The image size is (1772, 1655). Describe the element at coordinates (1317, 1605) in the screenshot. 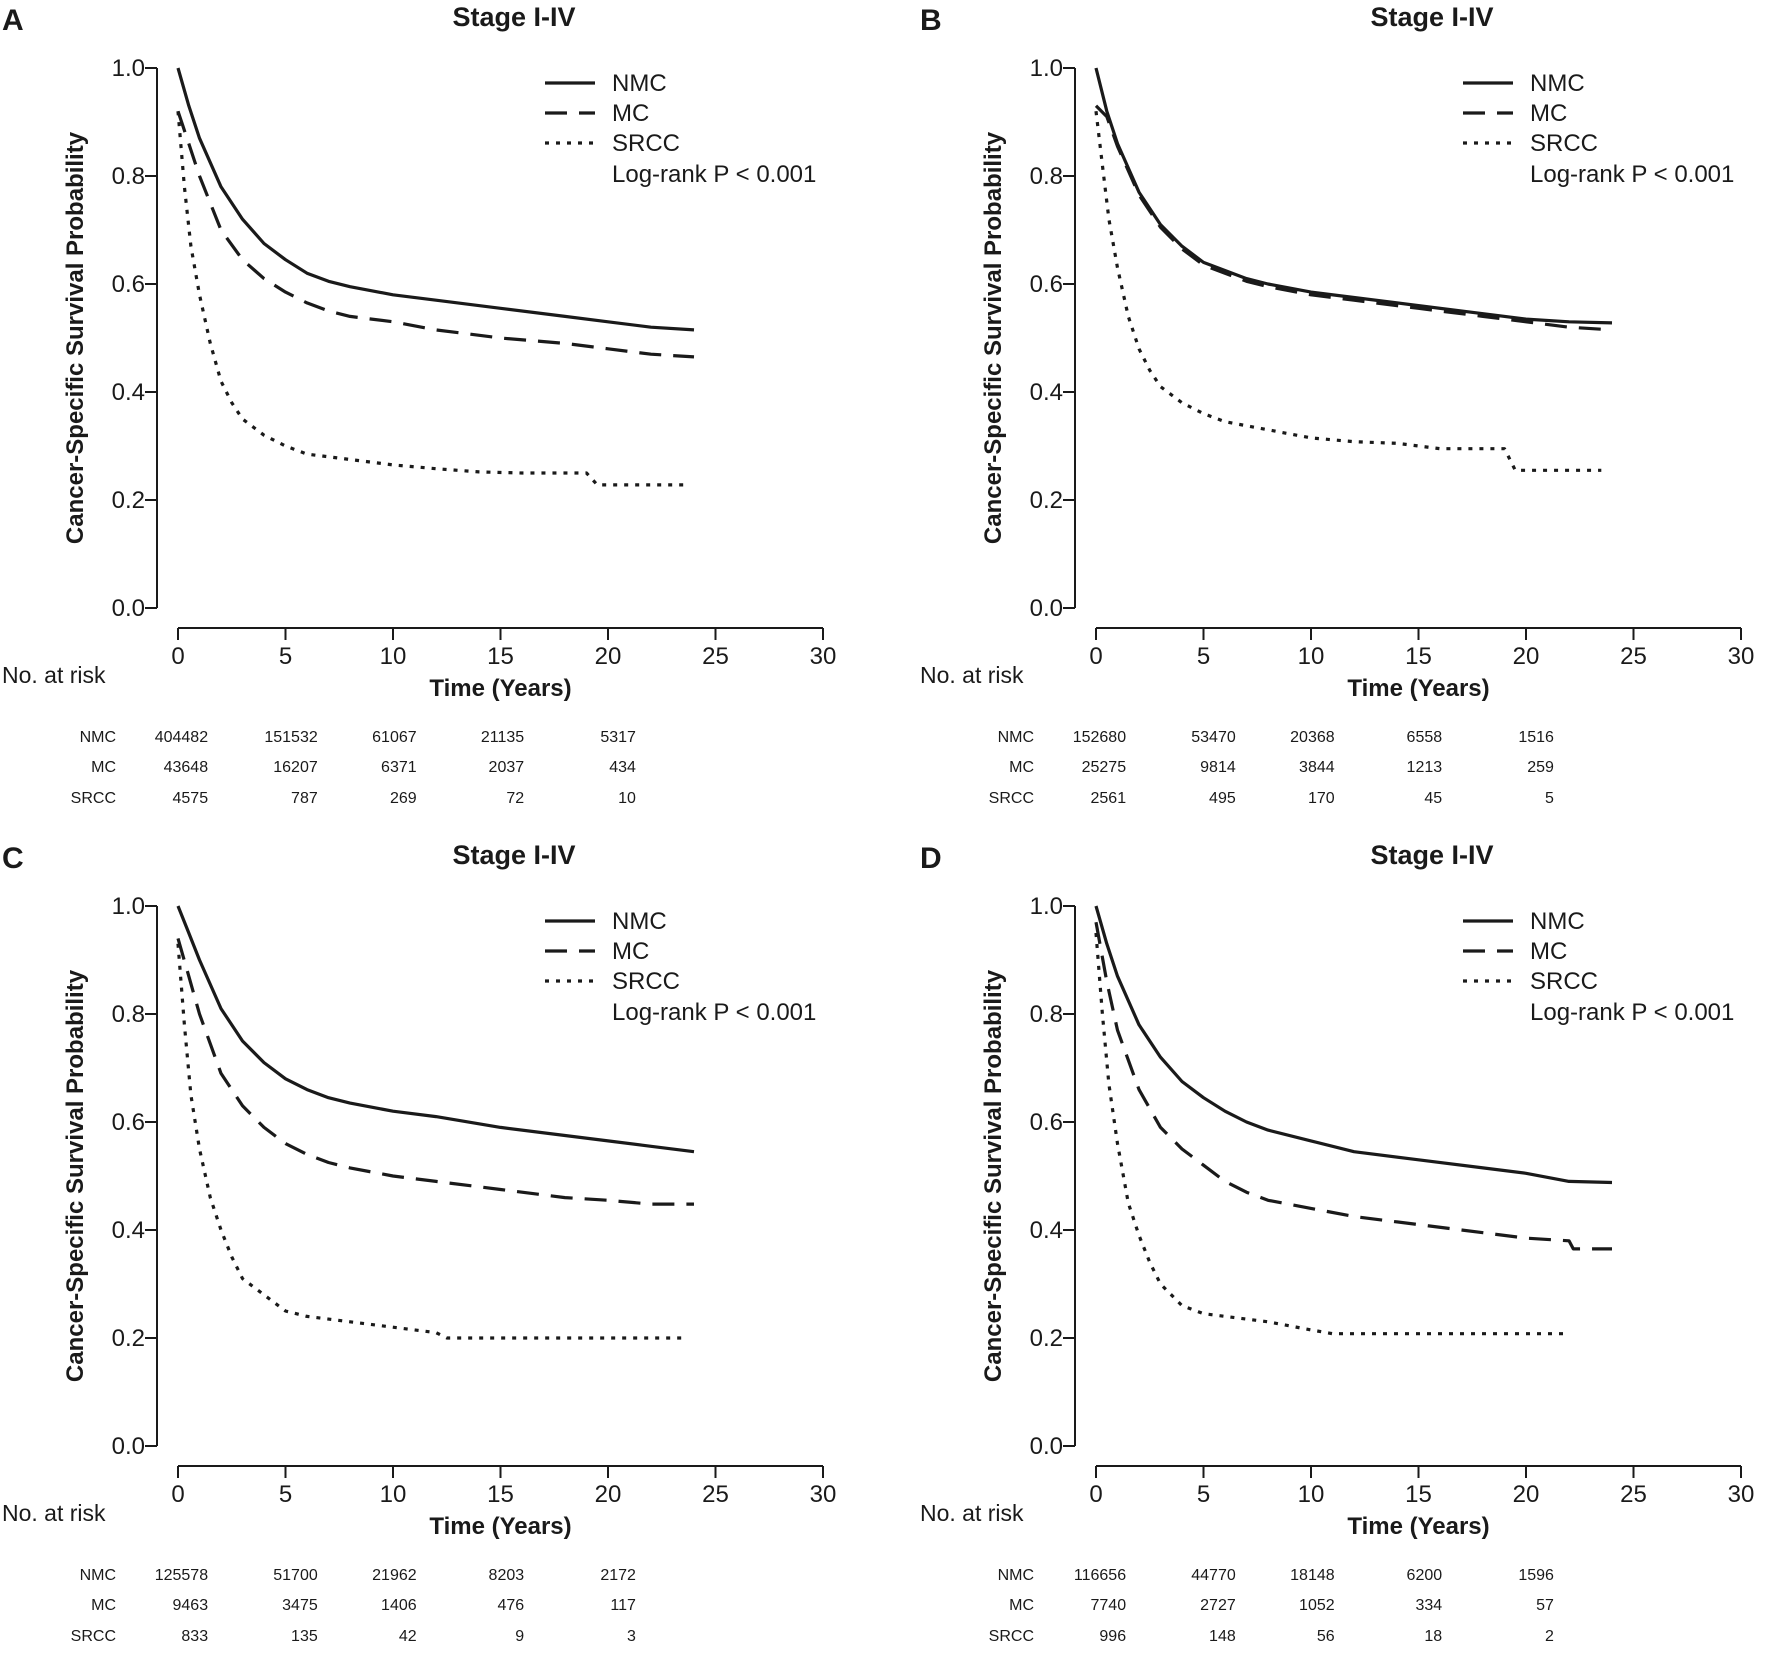

I see `at-risk-value: 1052` at that location.